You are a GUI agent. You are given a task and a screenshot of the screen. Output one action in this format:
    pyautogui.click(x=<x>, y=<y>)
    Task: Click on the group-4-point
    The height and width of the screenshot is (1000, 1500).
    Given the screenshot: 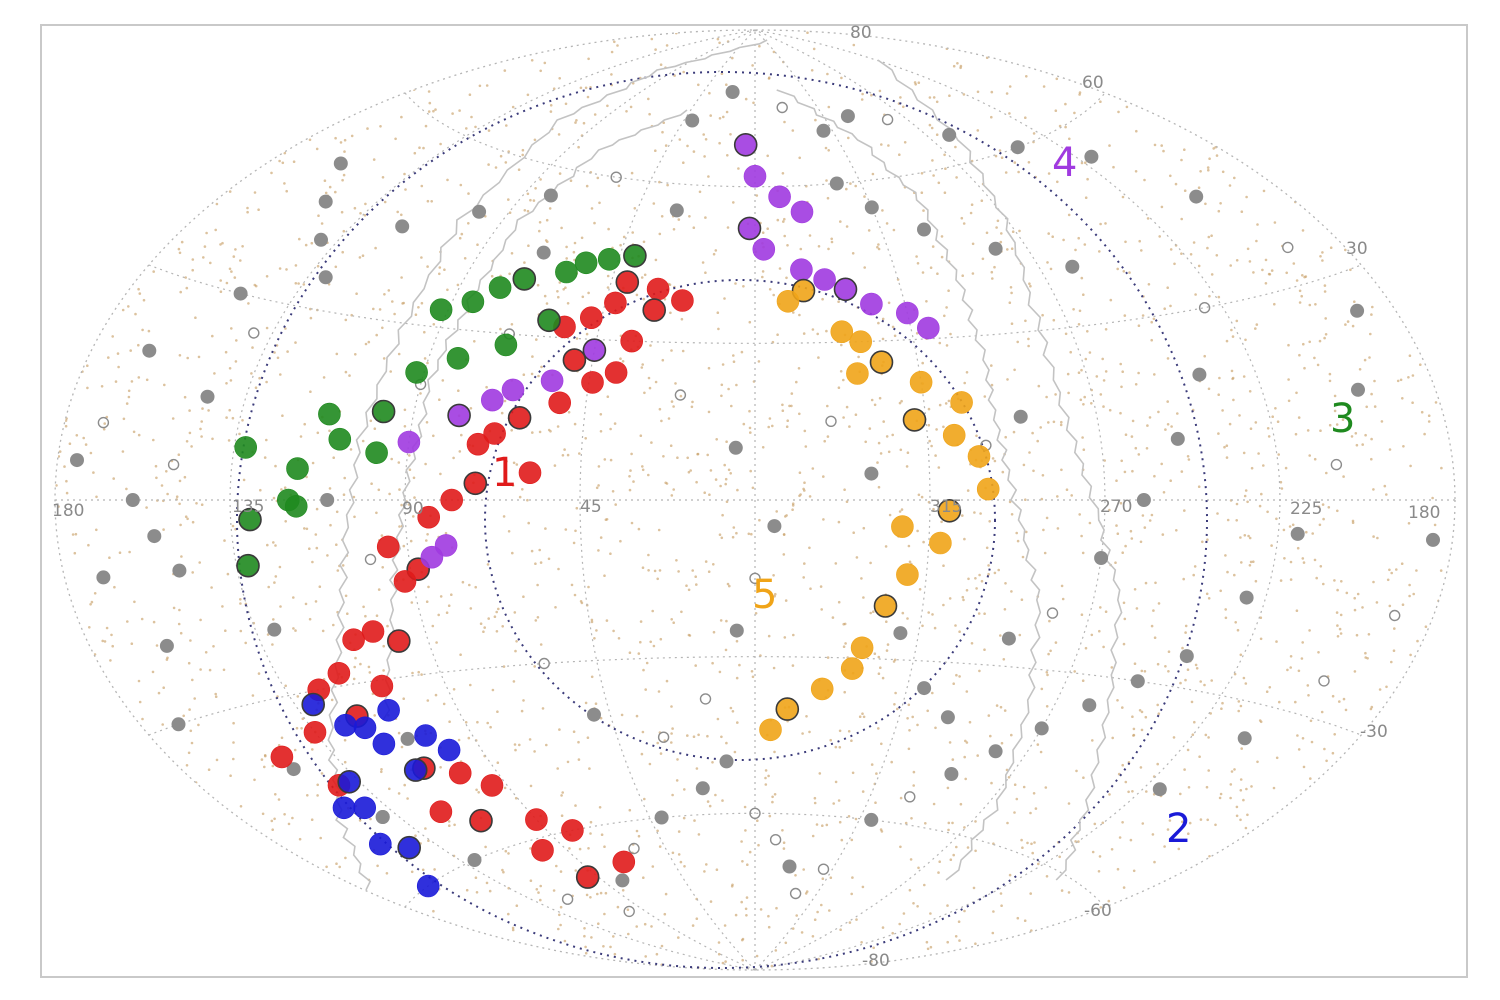 What is the action you would take?
    pyautogui.click(x=907, y=313)
    